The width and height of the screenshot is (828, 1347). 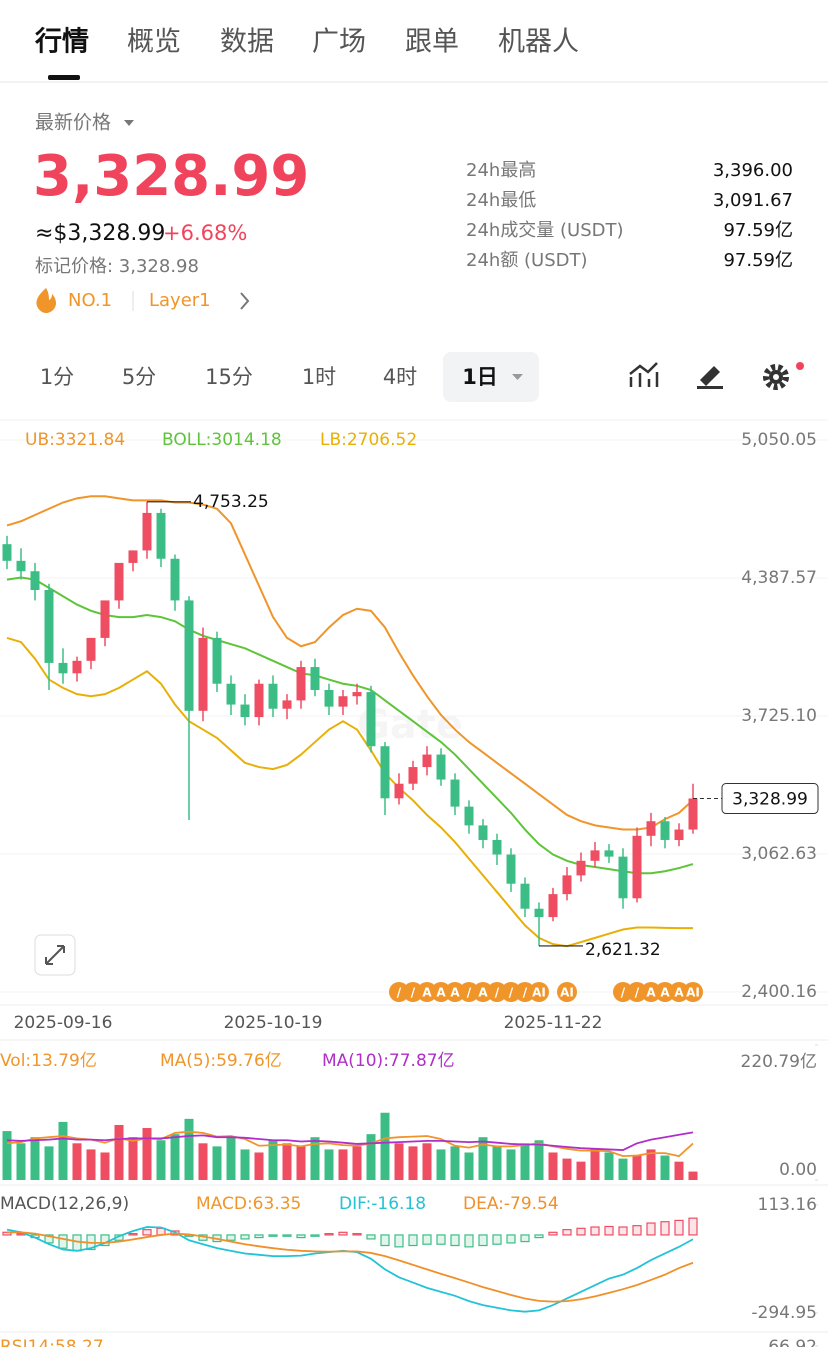 What do you see at coordinates (73, 123) in the screenshot?
I see `price-label: 最新价格` at bounding box center [73, 123].